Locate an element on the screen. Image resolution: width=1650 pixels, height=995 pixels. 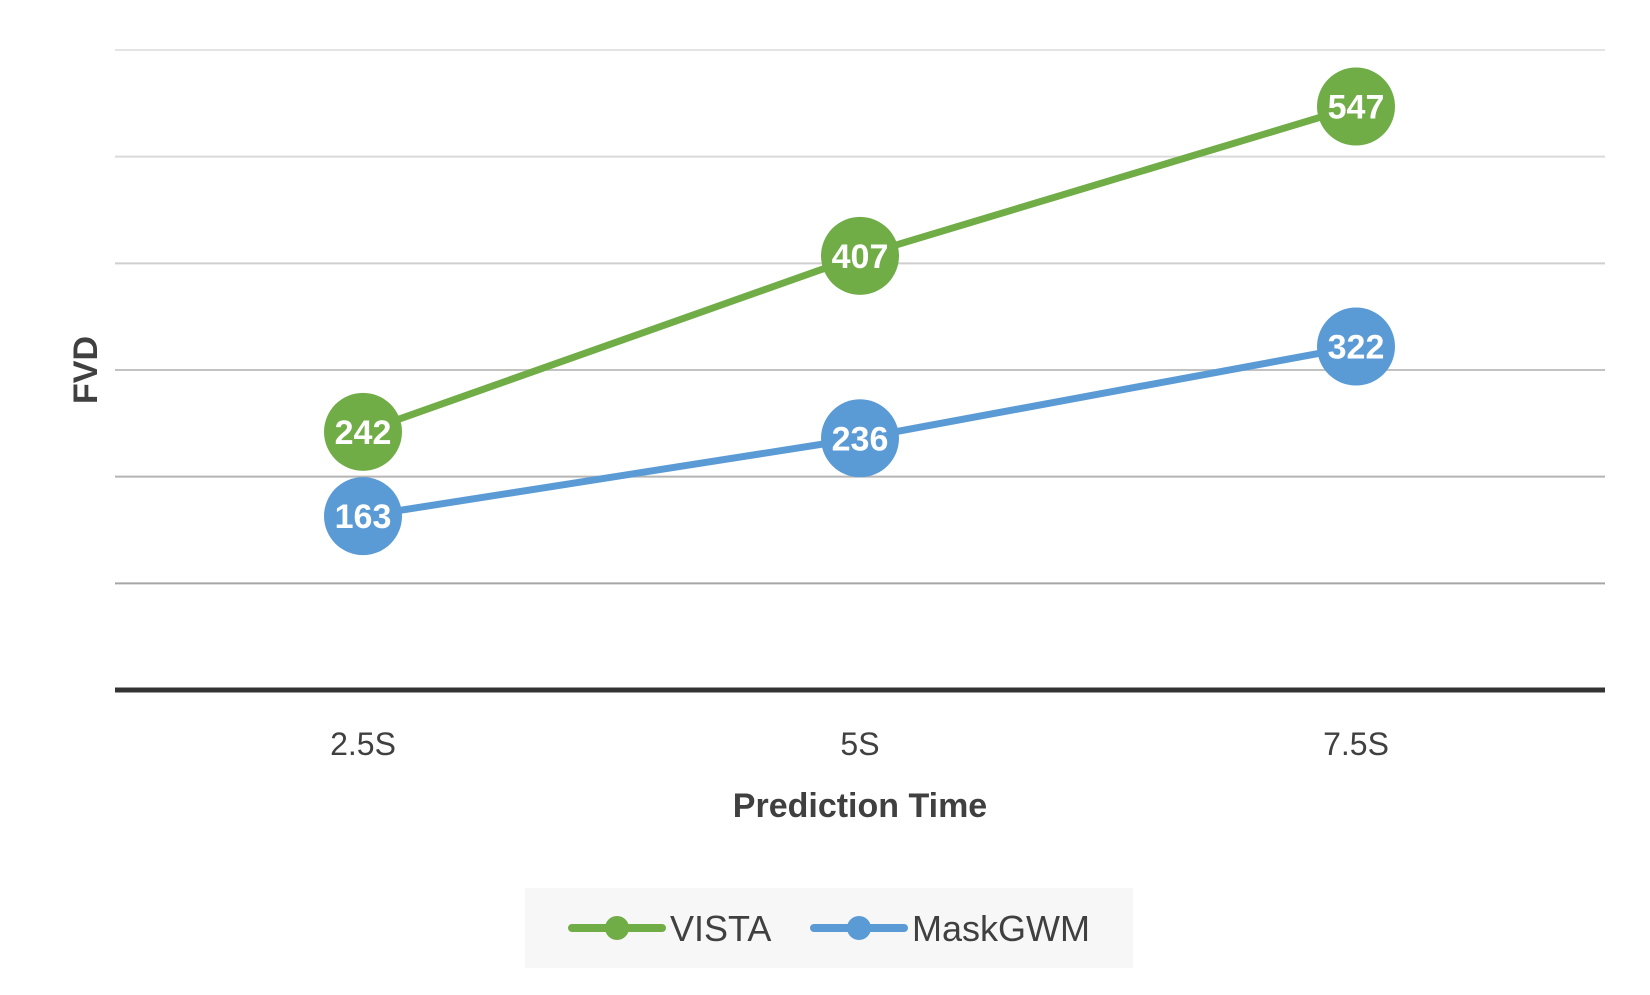
data-label-vista: 547 is located at coordinates (1356, 108).